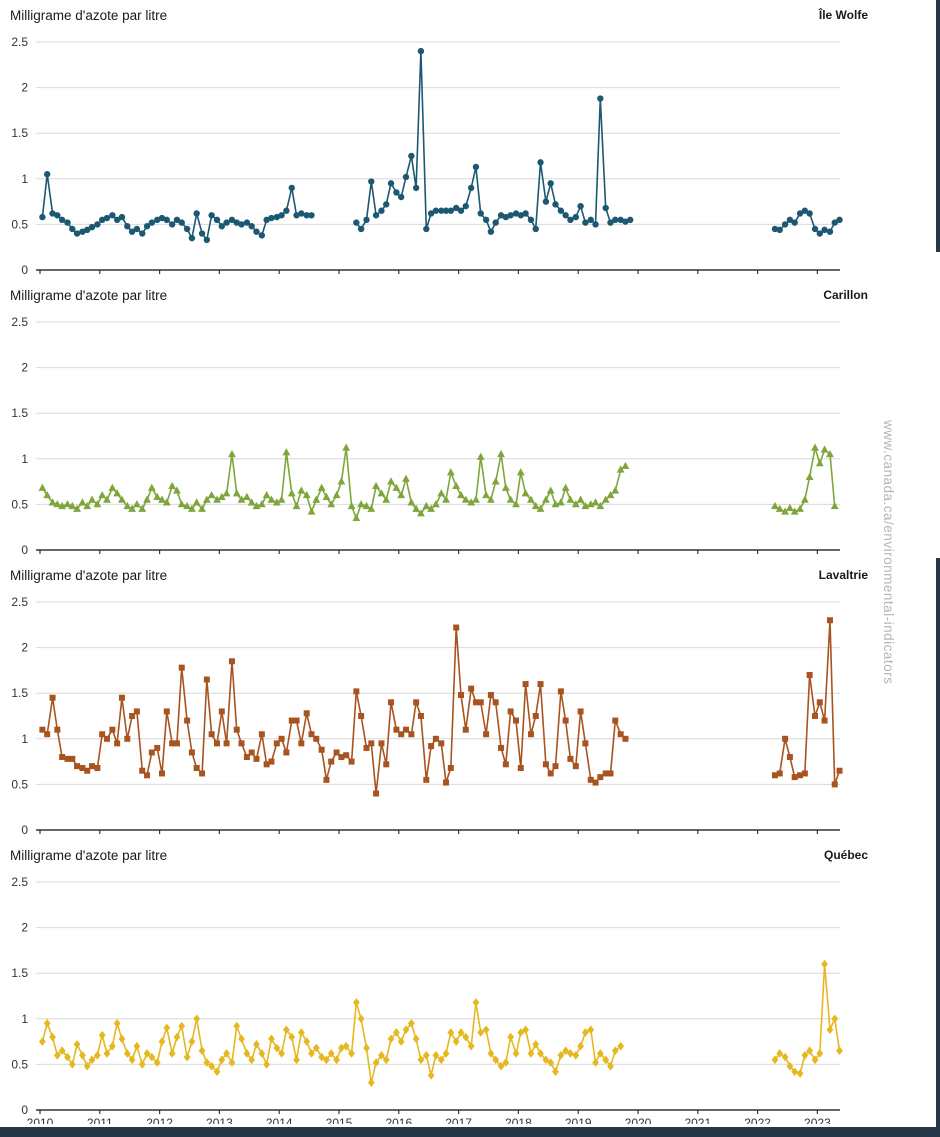 Image resolution: width=940 pixels, height=1137 pixels. Describe the element at coordinates (843, 575) in the screenshot. I see `station-label: Lavaltrie` at that location.